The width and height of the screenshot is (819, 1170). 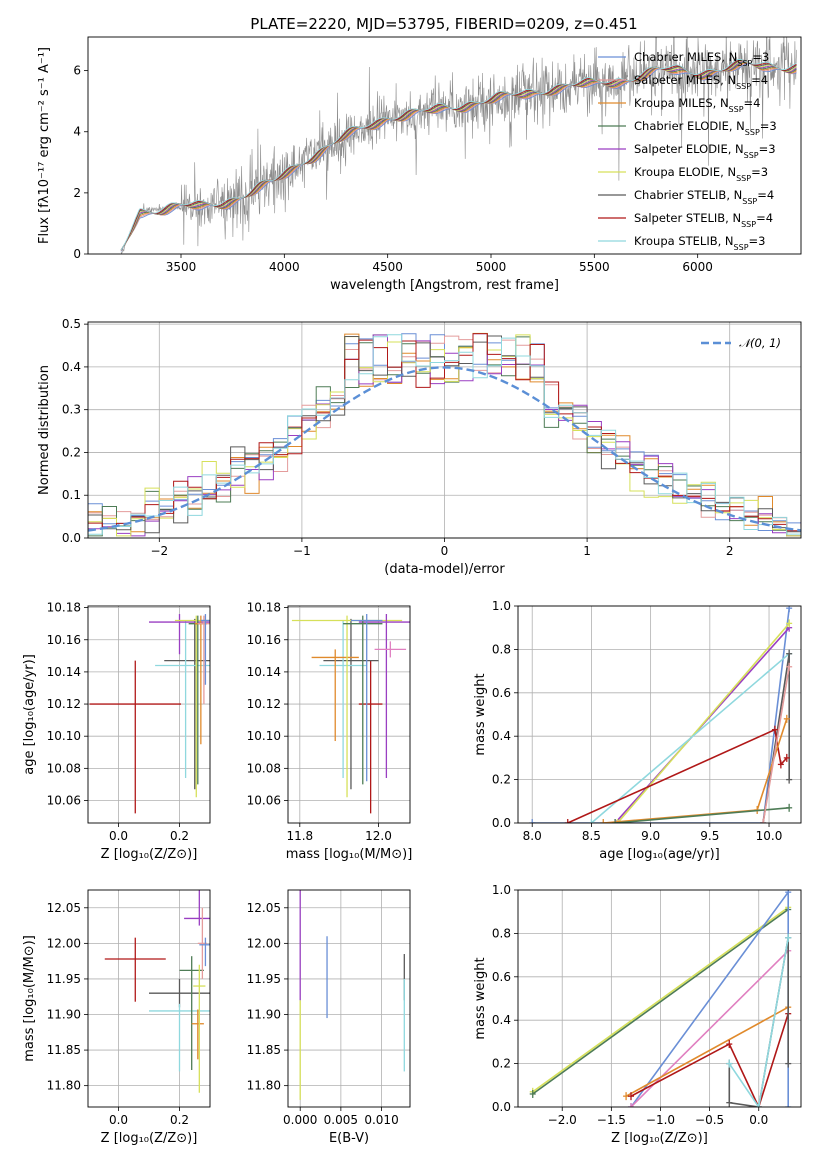 I want to click on weight-line-salpeter_miles, so click(x=776, y=744).